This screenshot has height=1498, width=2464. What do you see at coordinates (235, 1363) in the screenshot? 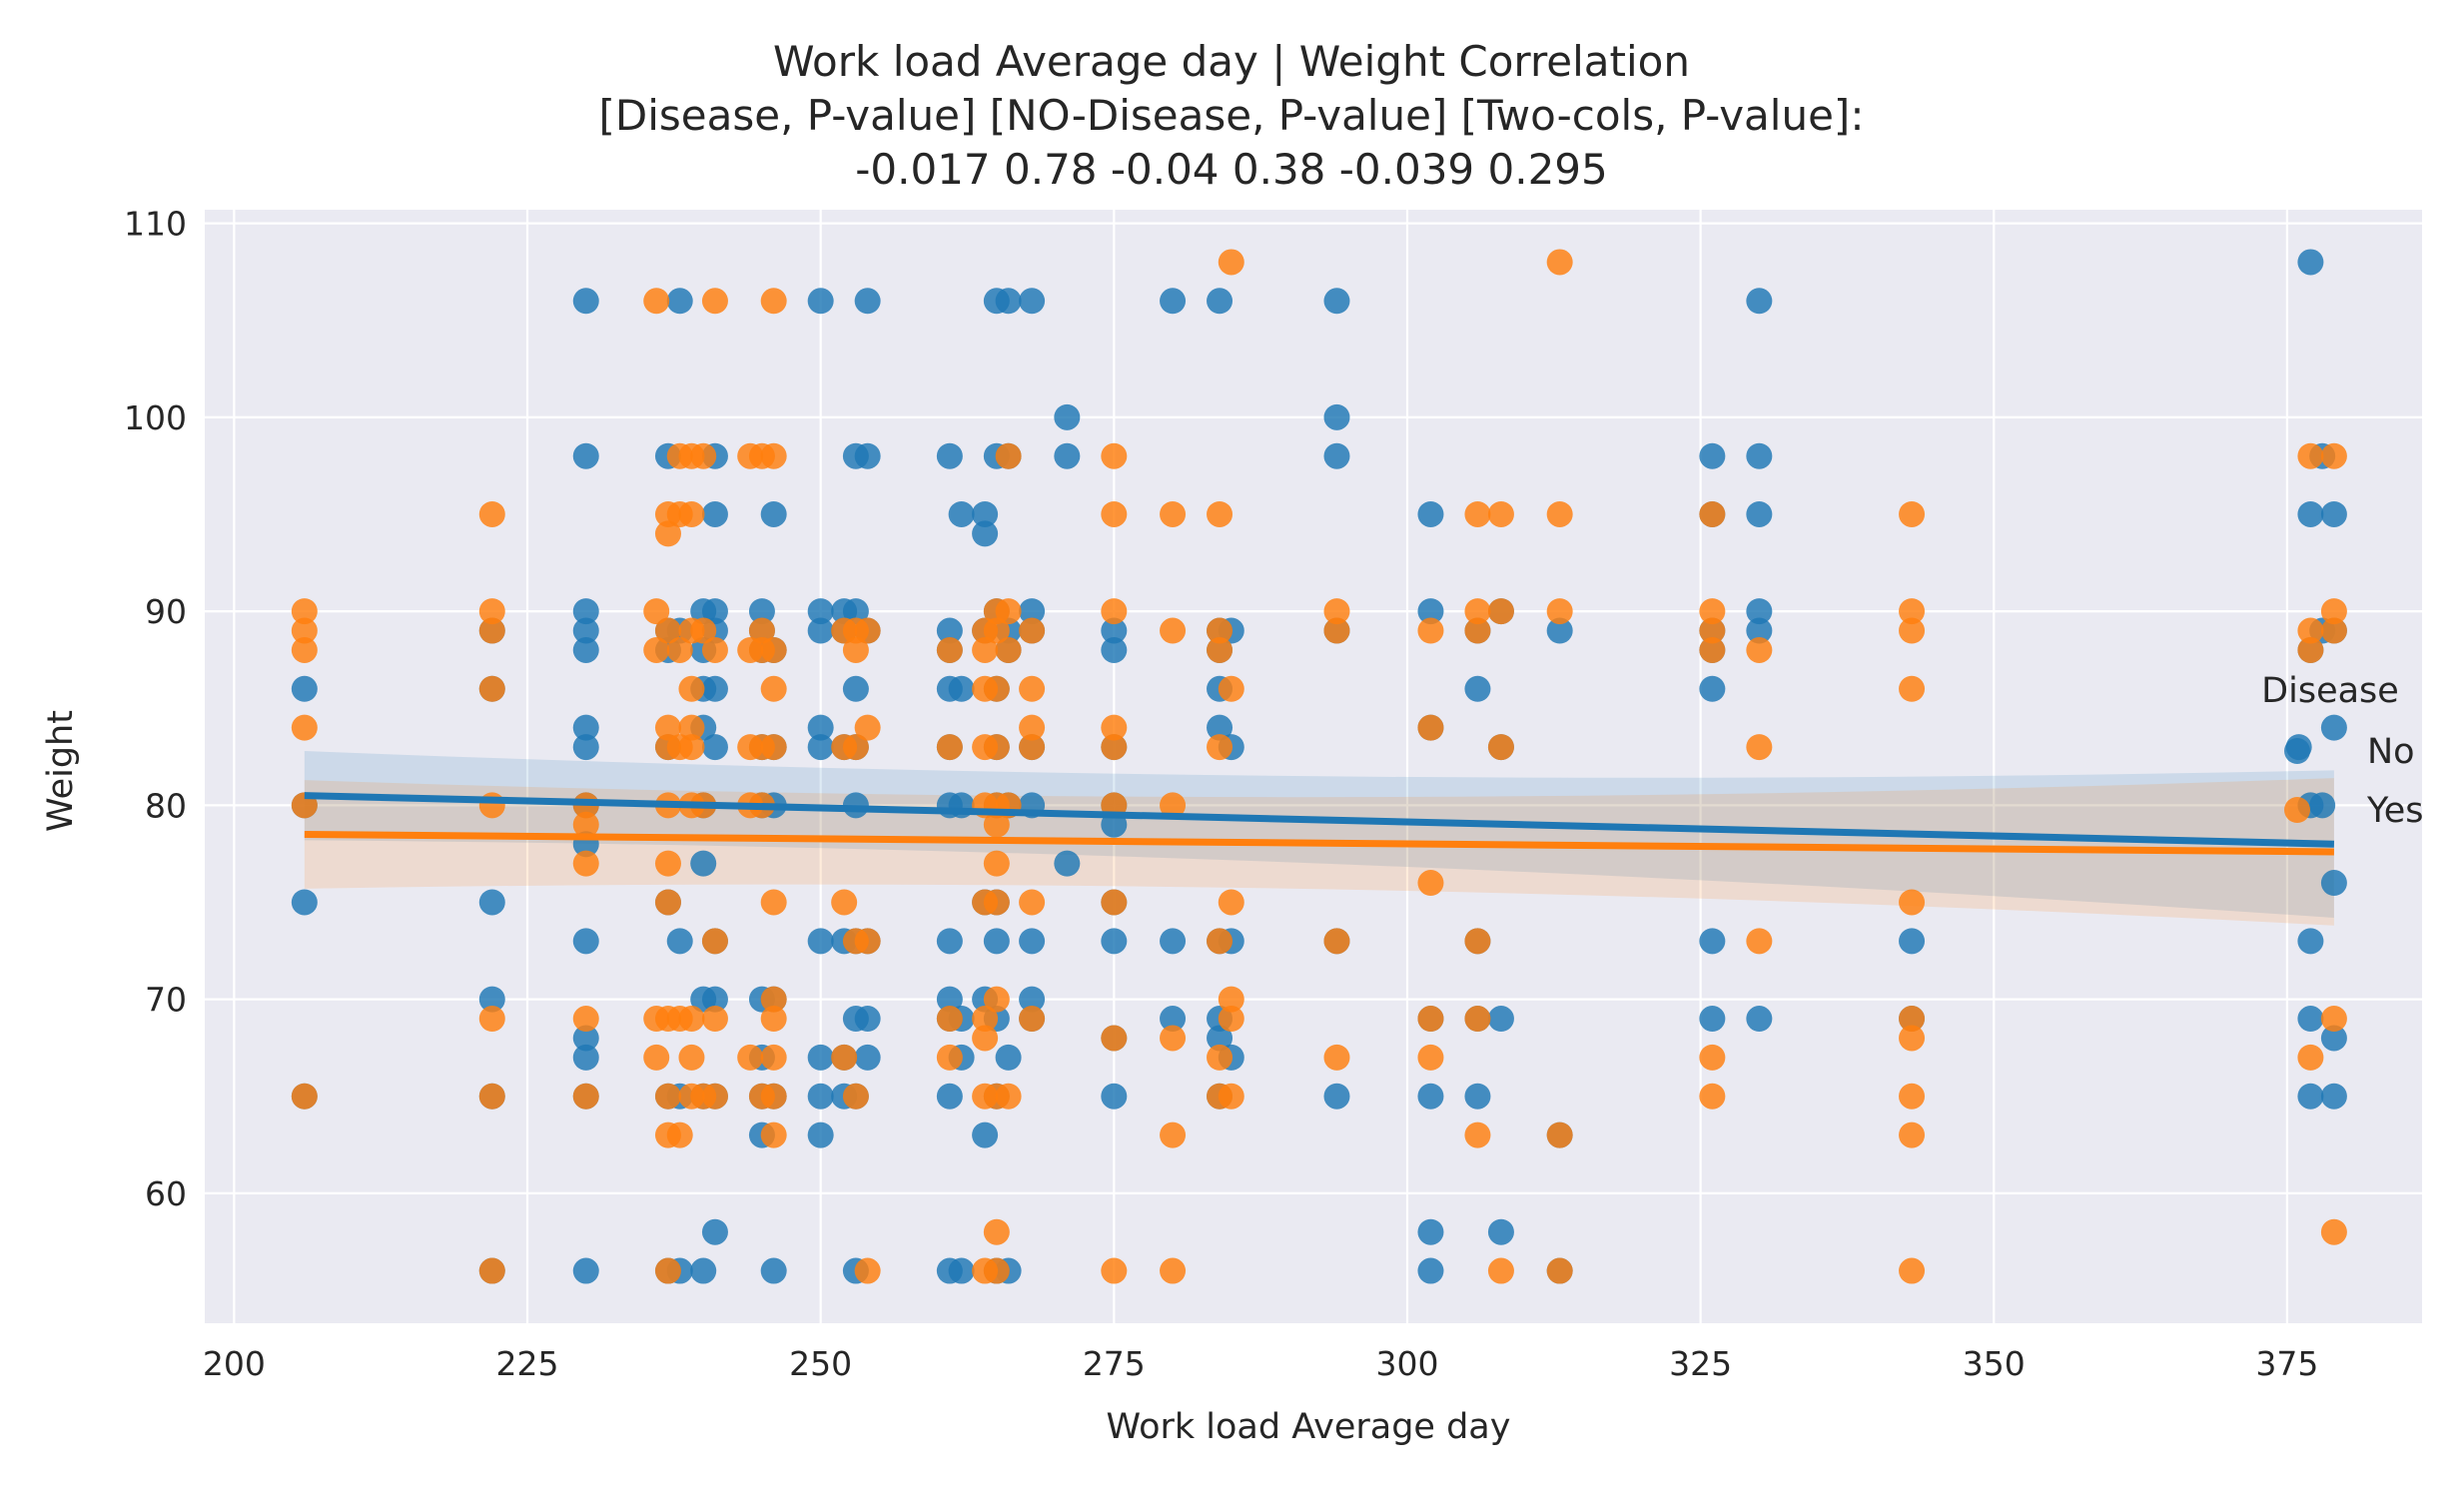
I see `x-tick-label: 200` at bounding box center [235, 1363].